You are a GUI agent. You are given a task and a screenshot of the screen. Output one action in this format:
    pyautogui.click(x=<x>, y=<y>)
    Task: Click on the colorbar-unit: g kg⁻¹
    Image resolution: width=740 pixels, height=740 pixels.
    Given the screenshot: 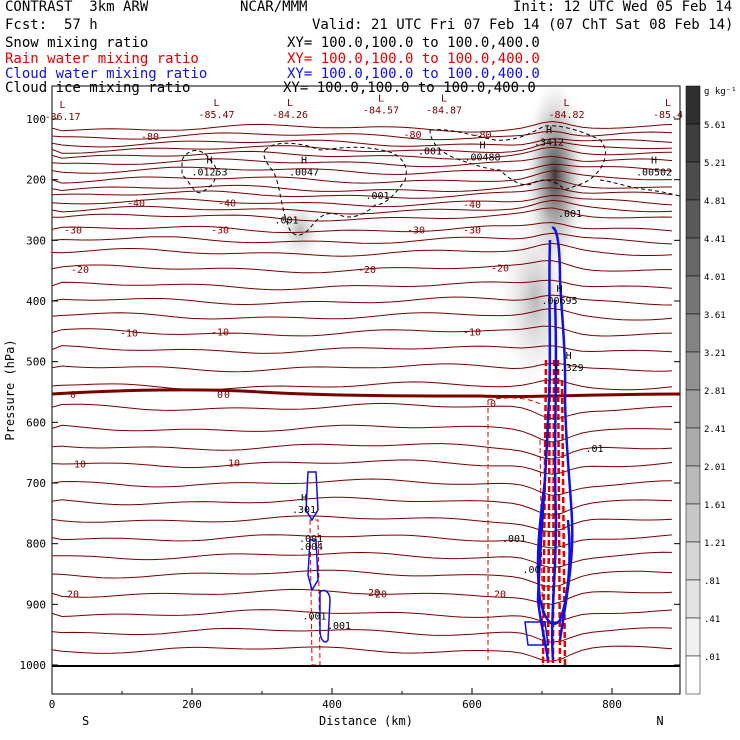 What is the action you would take?
    pyautogui.click(x=720, y=92)
    